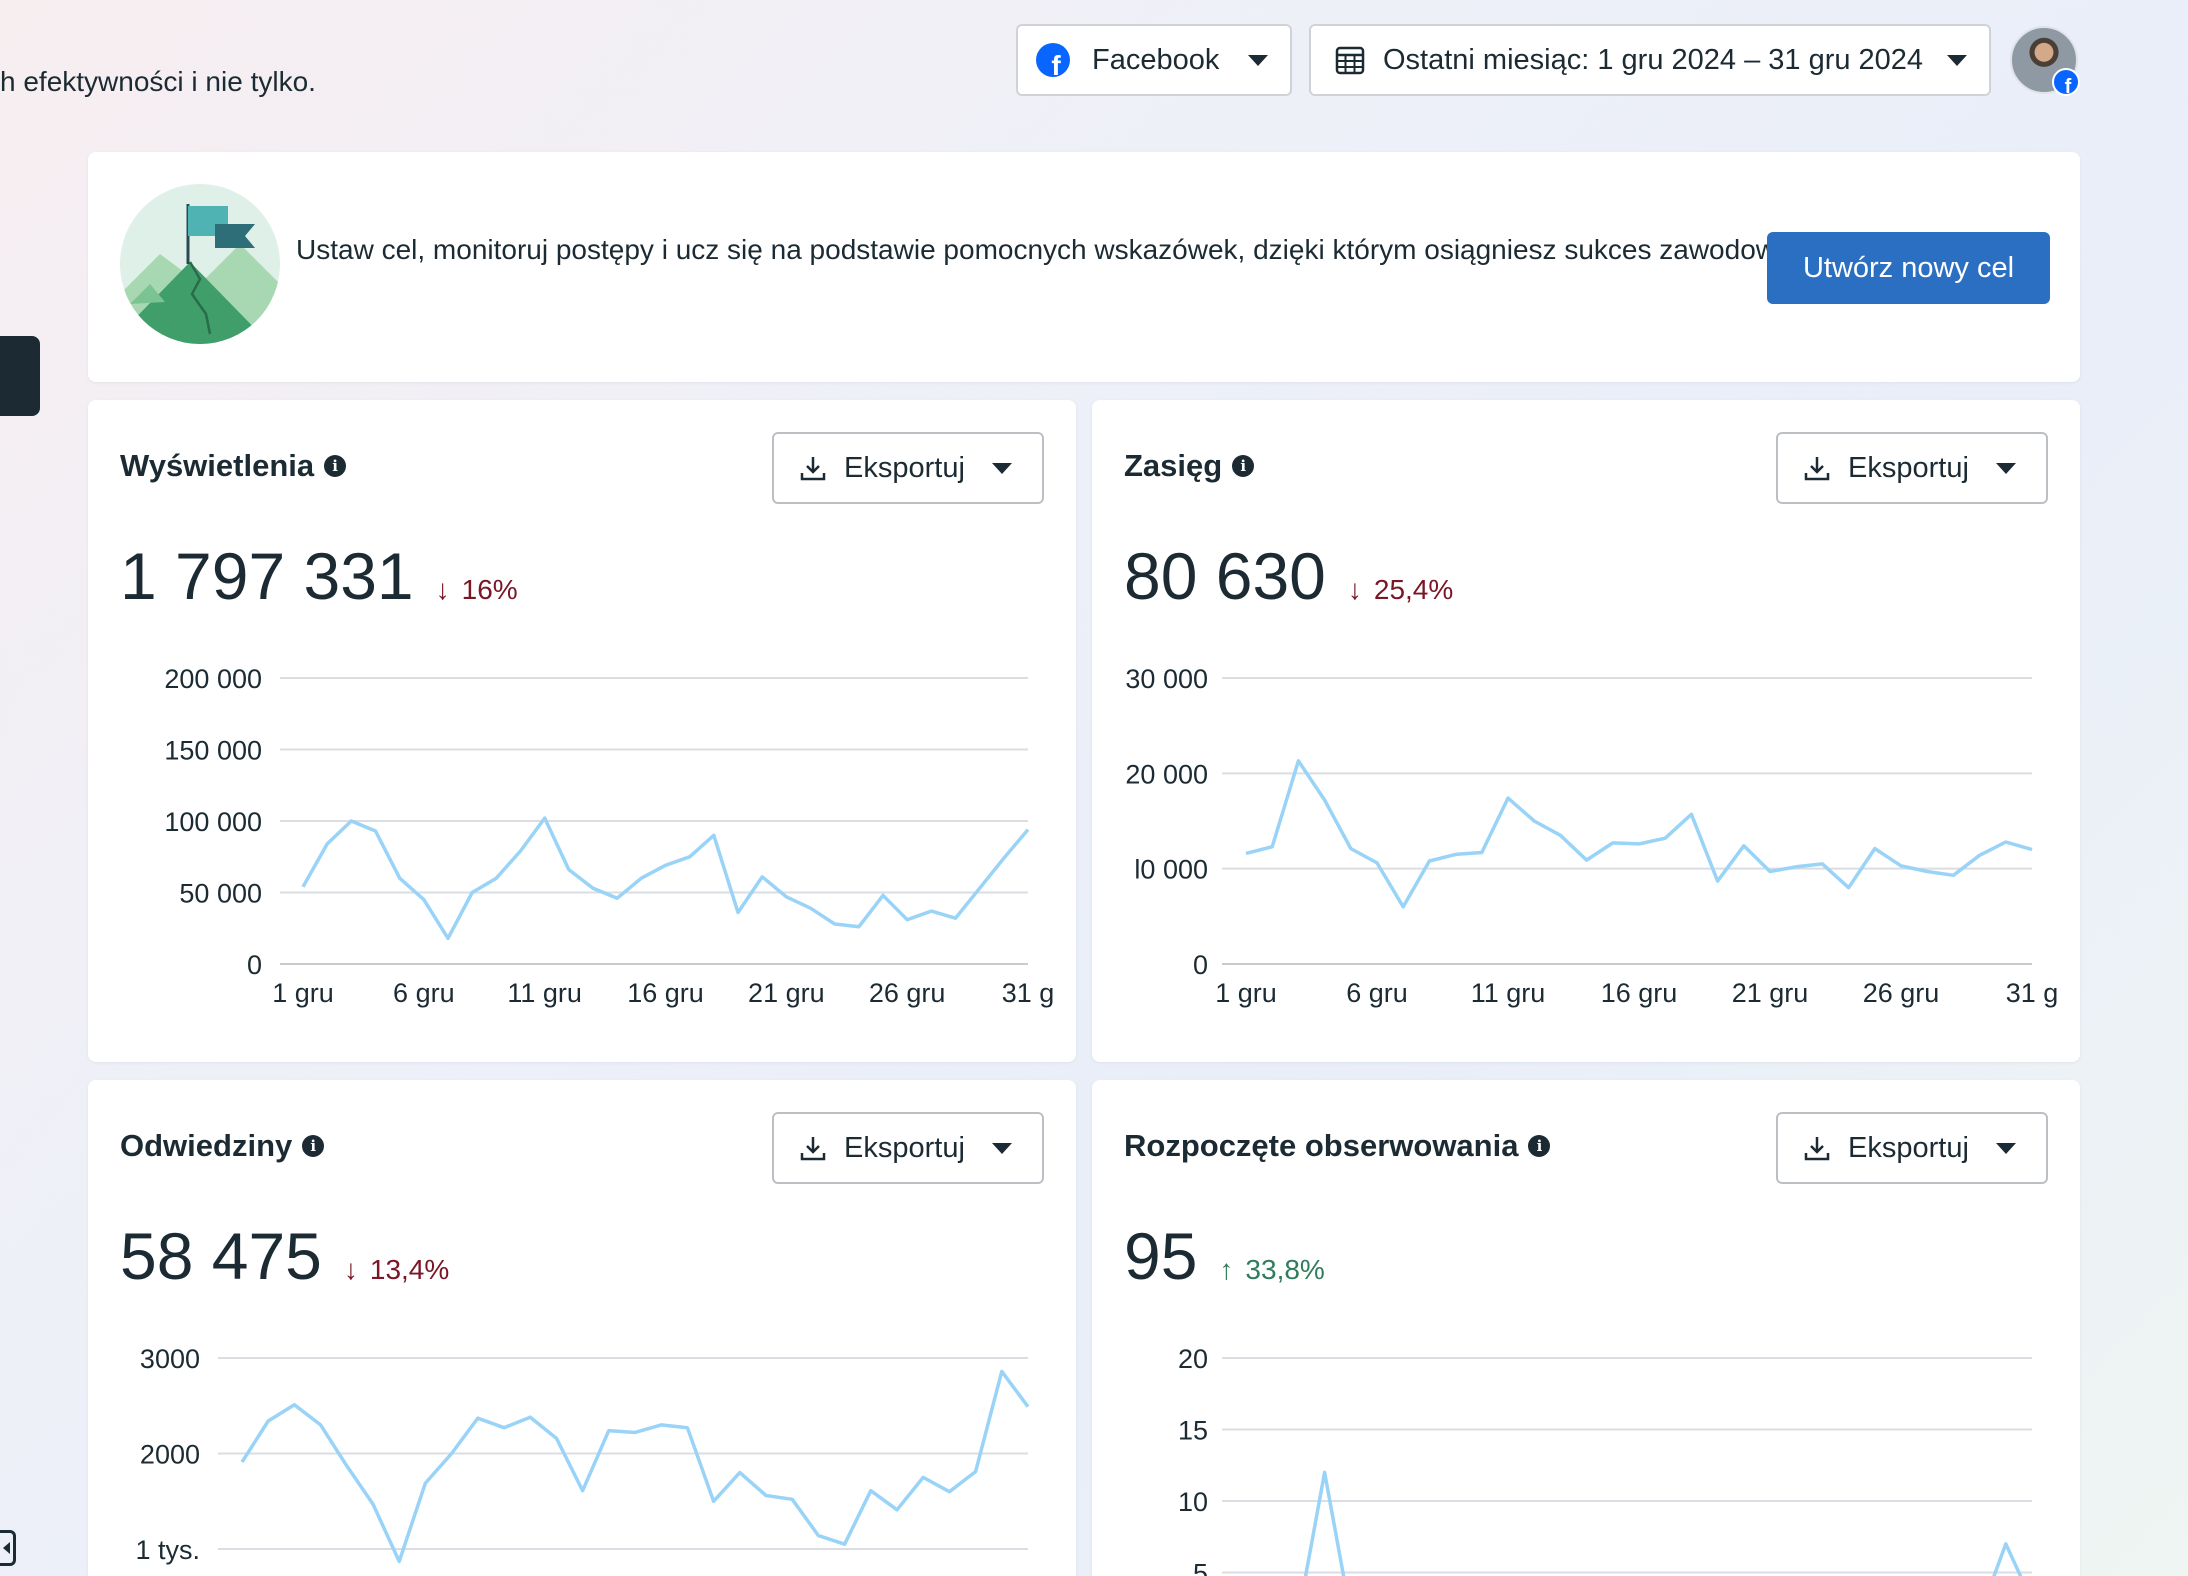 The image size is (2188, 1576). I want to click on metric-value-row: 58 475 ↓ 13,4%, so click(284, 1256).